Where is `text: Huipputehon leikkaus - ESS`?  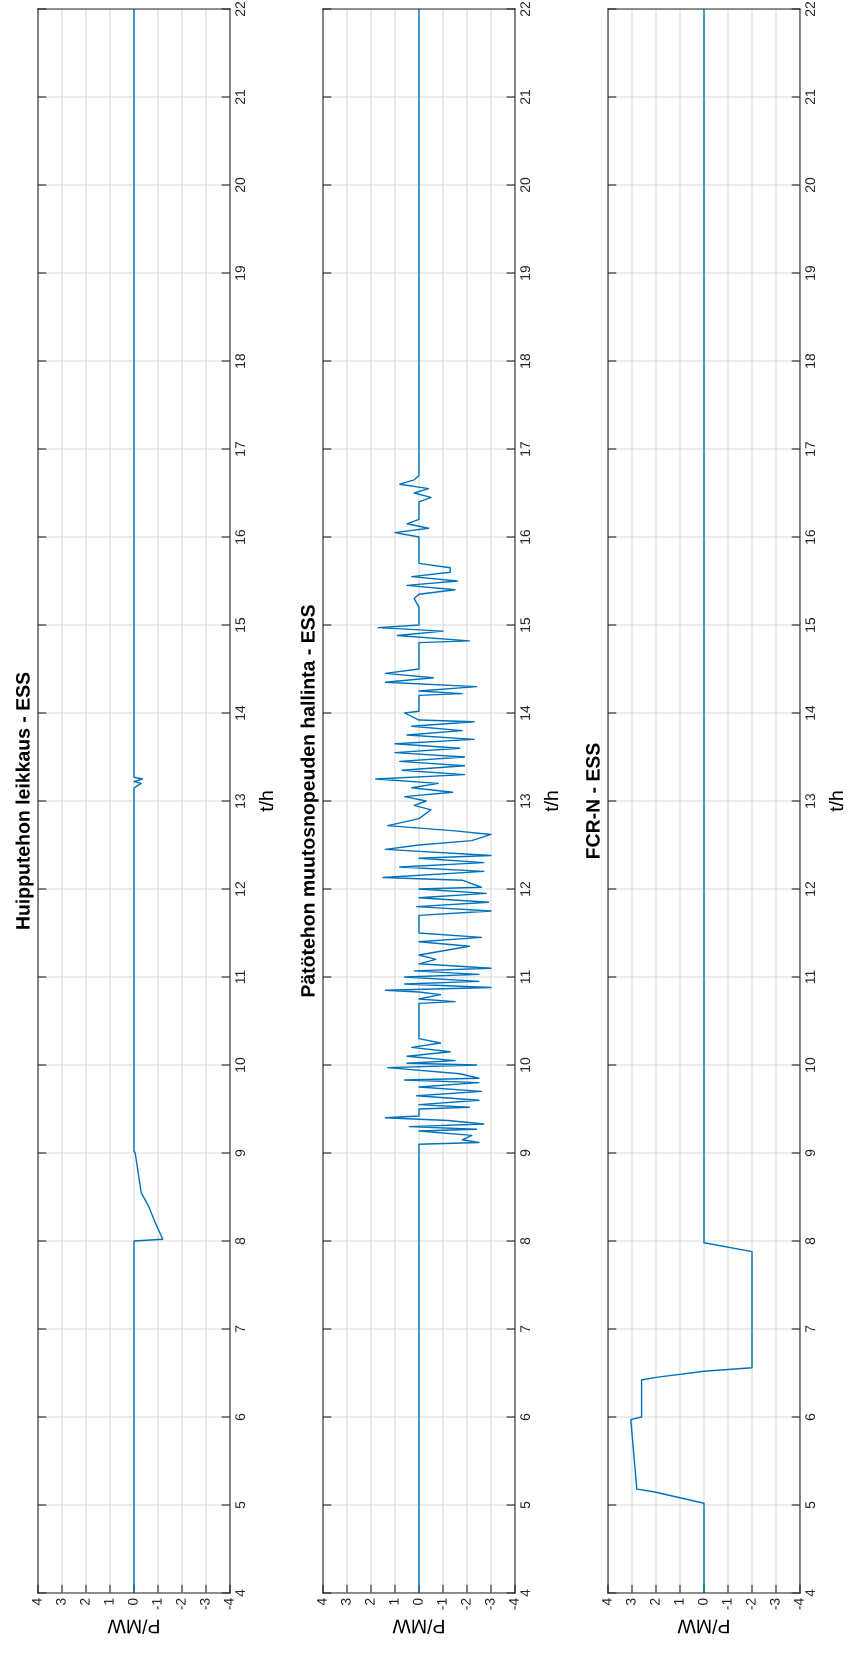
text: Huipputehon leikkaus - ESS is located at coordinates (24, 800).